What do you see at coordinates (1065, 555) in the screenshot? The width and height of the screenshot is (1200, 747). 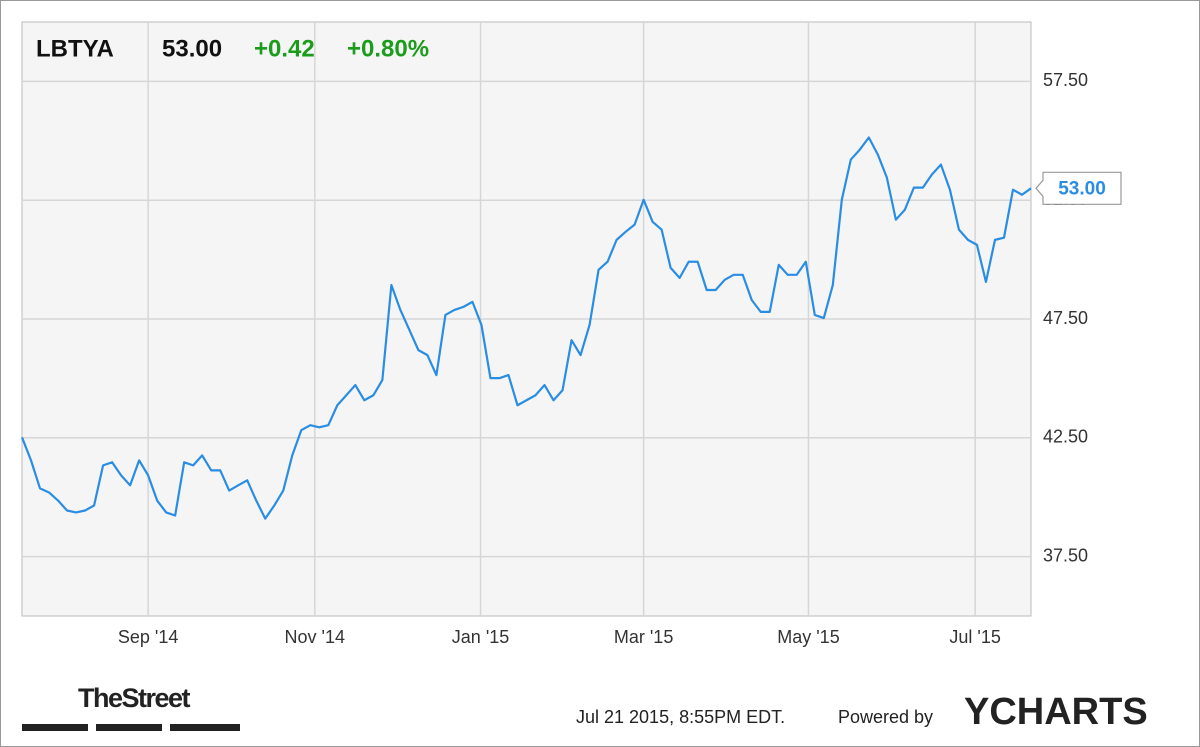 I see `y-tick-label: 37.50` at bounding box center [1065, 555].